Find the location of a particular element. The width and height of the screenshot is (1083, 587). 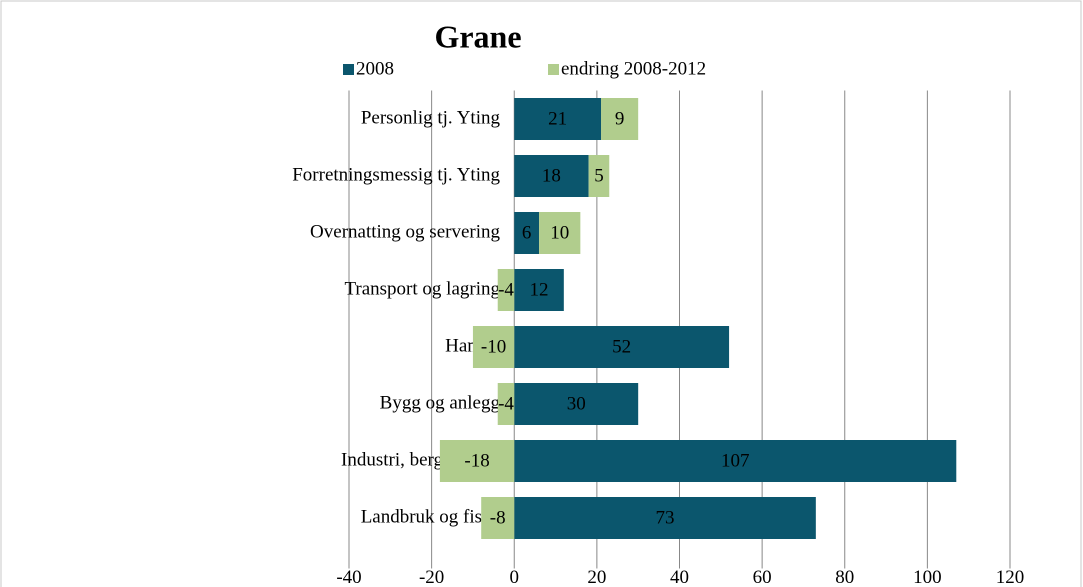

data-label: 12 is located at coordinates (539, 289).